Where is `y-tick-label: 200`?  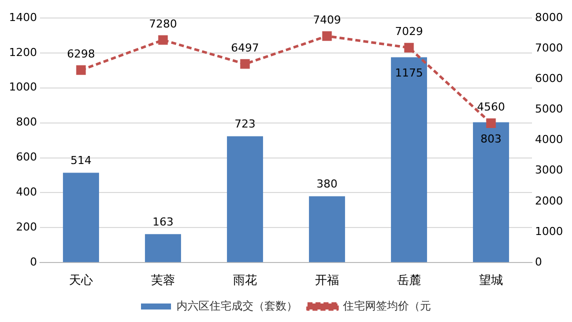
y-tick-label: 200 is located at coordinates (26, 227).